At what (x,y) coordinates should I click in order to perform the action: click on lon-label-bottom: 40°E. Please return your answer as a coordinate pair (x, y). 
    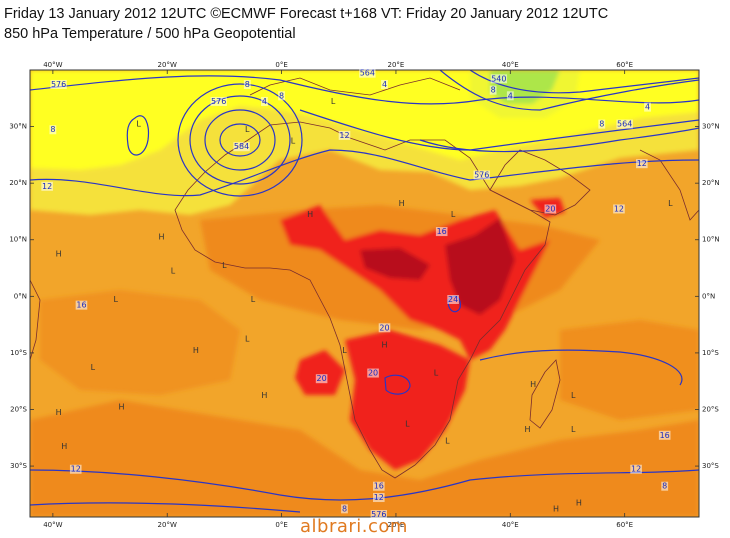
    Looking at the image, I should click on (510, 525).